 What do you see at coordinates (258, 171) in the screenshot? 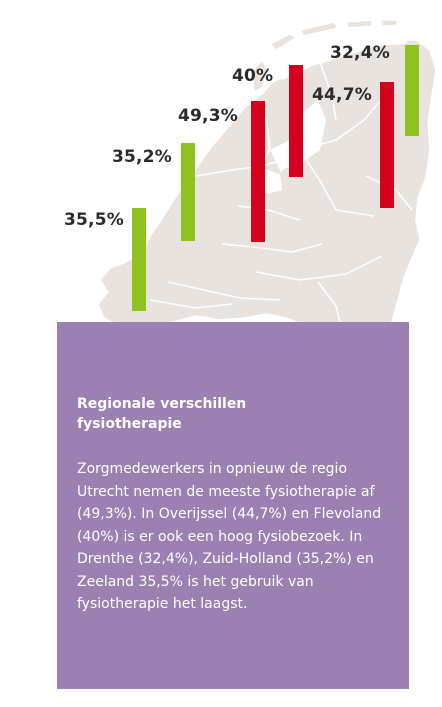
I see `bar-utrecht` at bounding box center [258, 171].